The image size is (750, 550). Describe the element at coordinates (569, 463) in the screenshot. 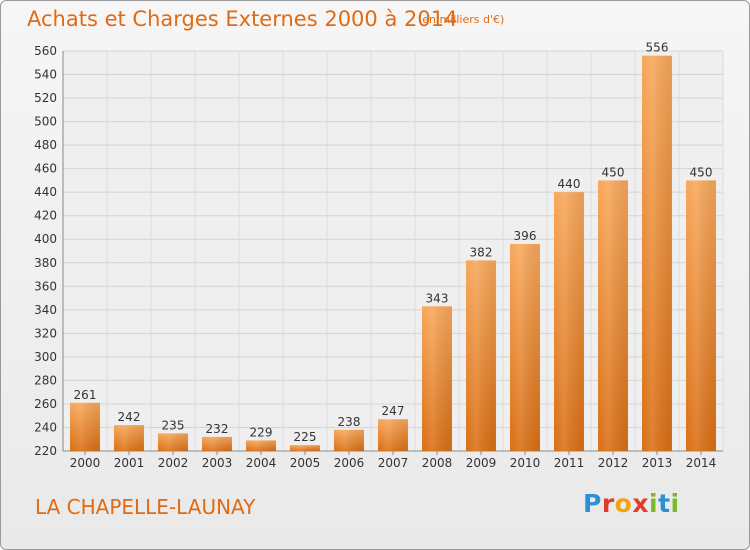

I see `x-tick-label-2011: 2011` at that location.